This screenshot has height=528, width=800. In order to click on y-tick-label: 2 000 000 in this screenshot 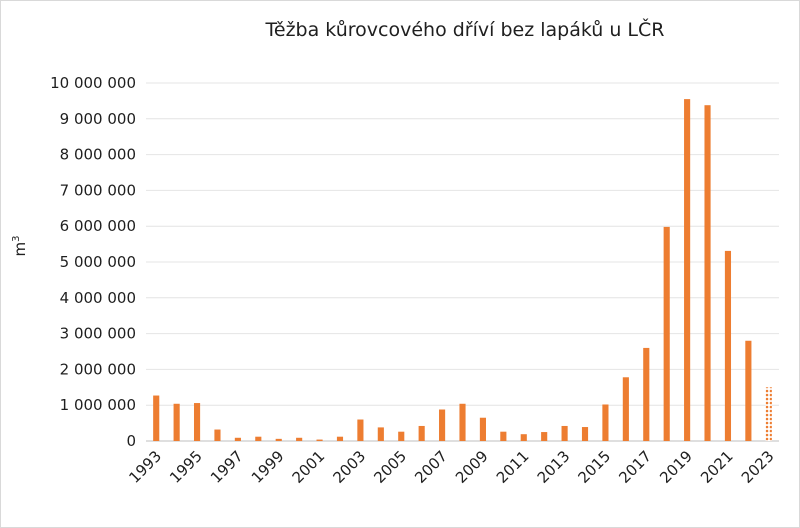, I will do `click(98, 369)`.